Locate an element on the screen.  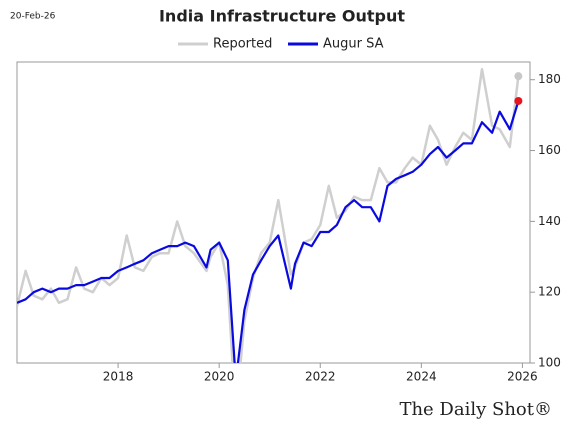
y-tick-label: 160 is located at coordinates (549, 150).